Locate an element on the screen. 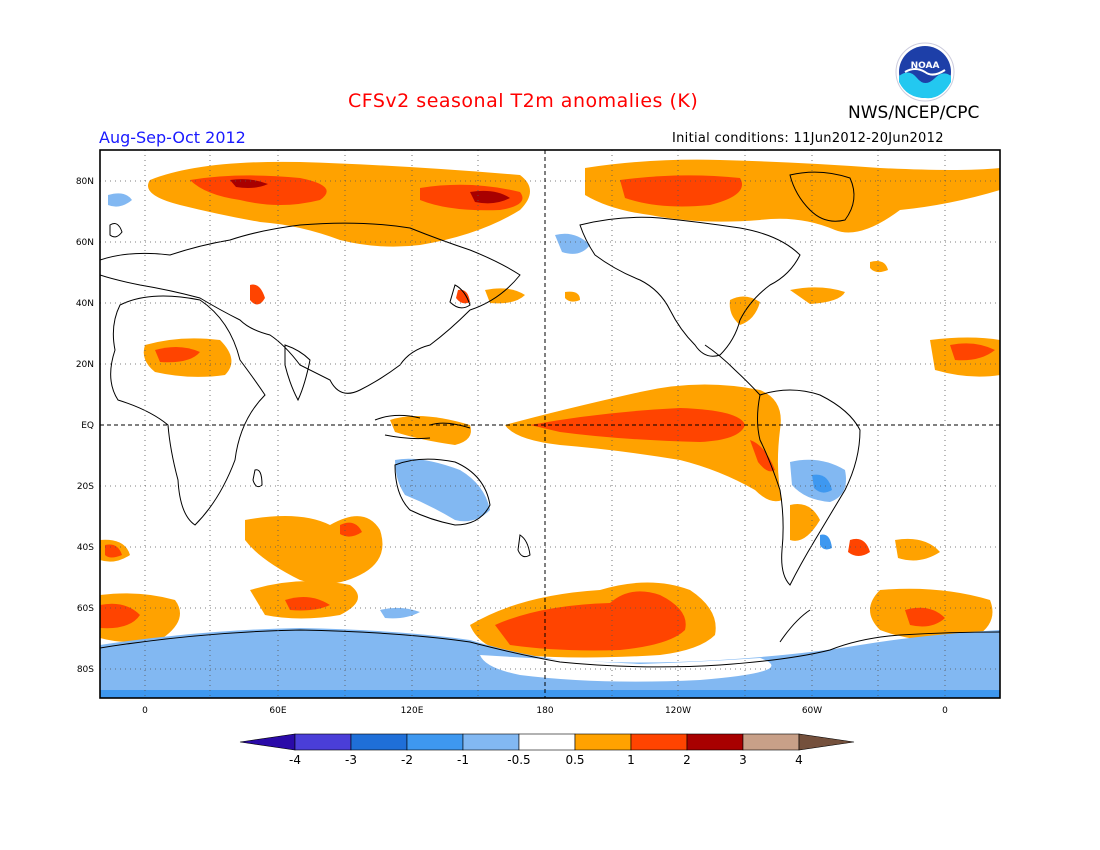 The image size is (1100, 850). madagascar-outline is located at coordinates (257, 478).